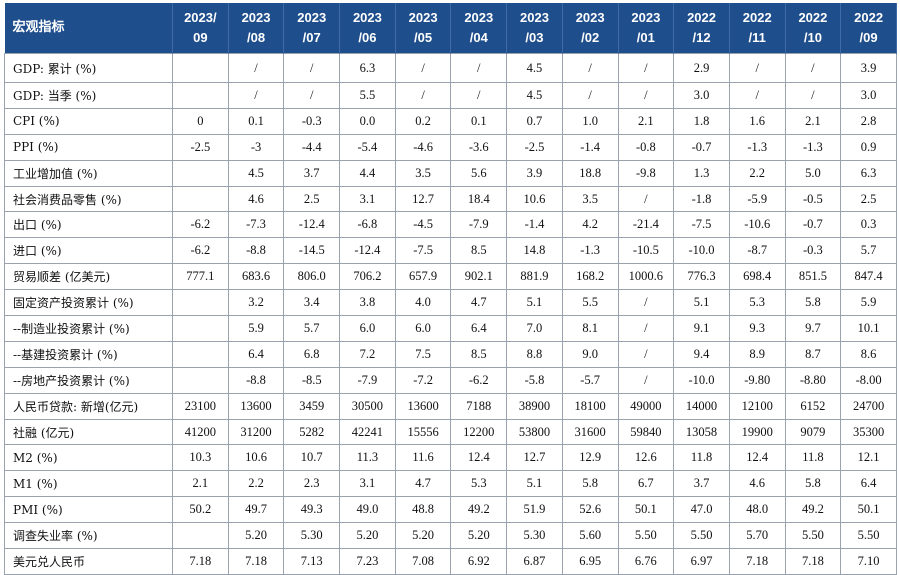  I want to click on table-cell: 5.70, so click(757, 536).